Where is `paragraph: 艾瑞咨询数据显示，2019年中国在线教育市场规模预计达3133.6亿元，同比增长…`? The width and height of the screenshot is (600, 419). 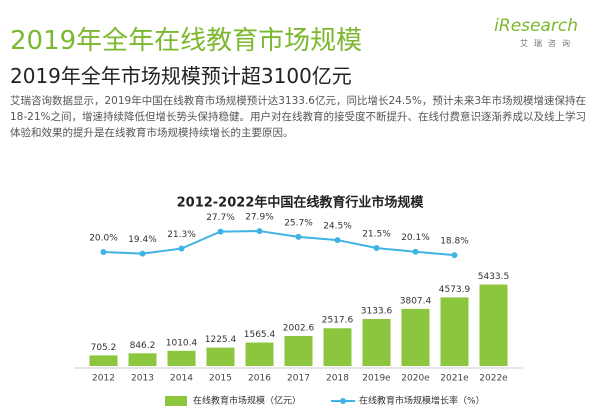 paragraph: 艾瑞咨询数据显示，2019年中国在线教育市场规模预计达3133.6亿元，同比增长… is located at coordinates (298, 117).